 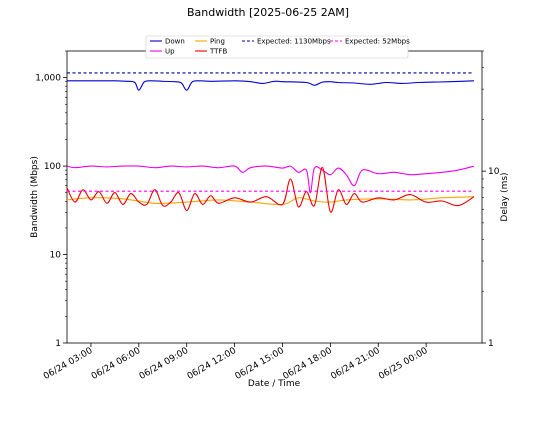 What do you see at coordinates (274, 384) in the screenshot?
I see `x-axis-label: Date / Time` at bounding box center [274, 384].